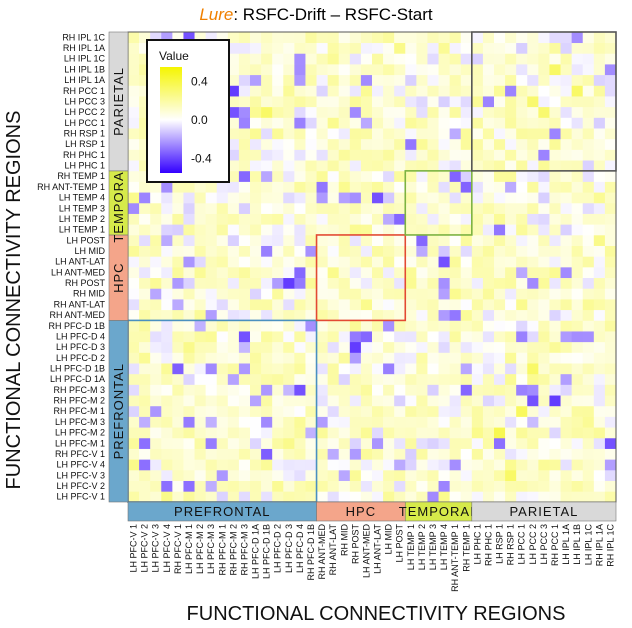 This screenshot has width=632, height=628. What do you see at coordinates (80, 486) in the screenshot?
I see `y-tick-label: LH PFC-V 2` at bounding box center [80, 486].